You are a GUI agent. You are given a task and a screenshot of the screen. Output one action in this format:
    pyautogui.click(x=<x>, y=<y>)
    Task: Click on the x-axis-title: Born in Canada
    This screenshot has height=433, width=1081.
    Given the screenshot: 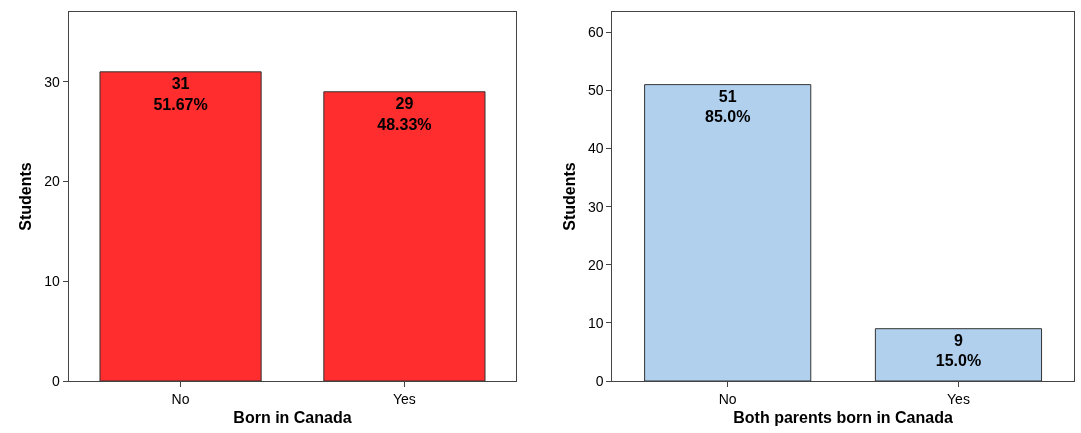 What is the action you would take?
    pyautogui.click(x=292, y=418)
    